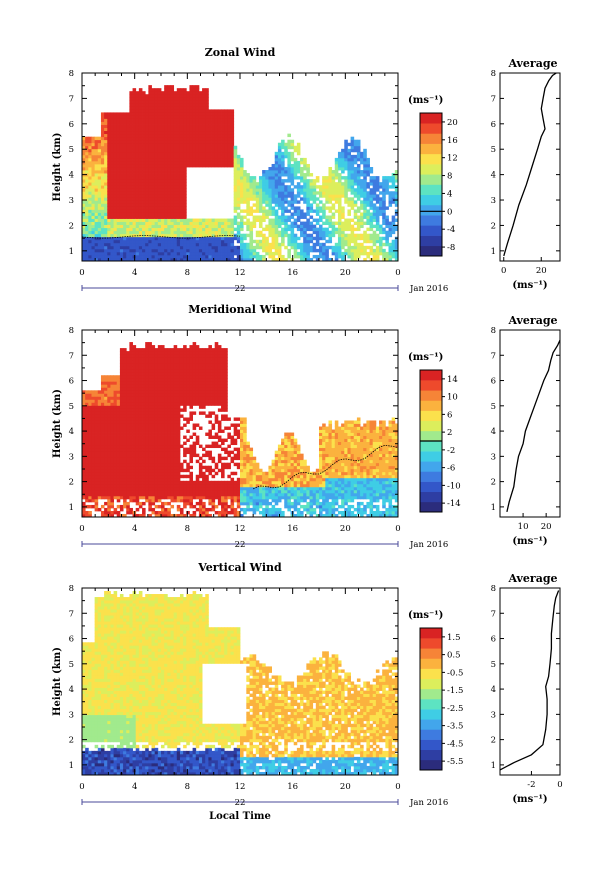  I want to click on y-tick-label: 3, so click(71, 201).